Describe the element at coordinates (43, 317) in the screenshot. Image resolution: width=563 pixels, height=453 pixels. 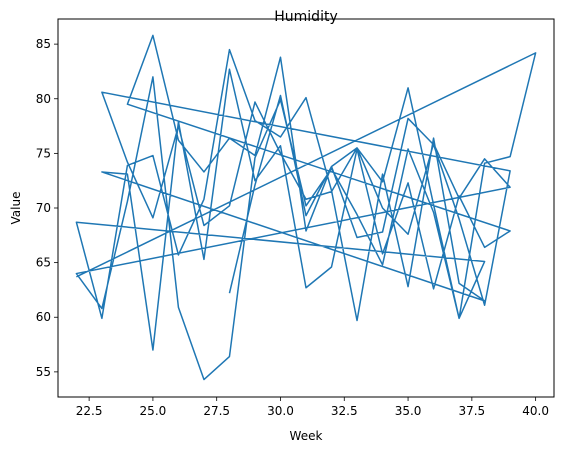
I see `y-tick-label: 60` at that location.